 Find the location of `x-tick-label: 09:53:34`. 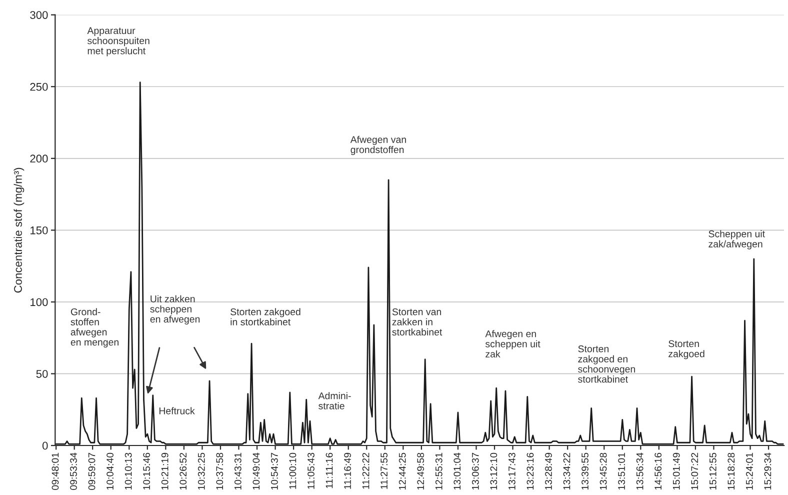

x-tick-label: 09:53:34 is located at coordinates (73, 471).